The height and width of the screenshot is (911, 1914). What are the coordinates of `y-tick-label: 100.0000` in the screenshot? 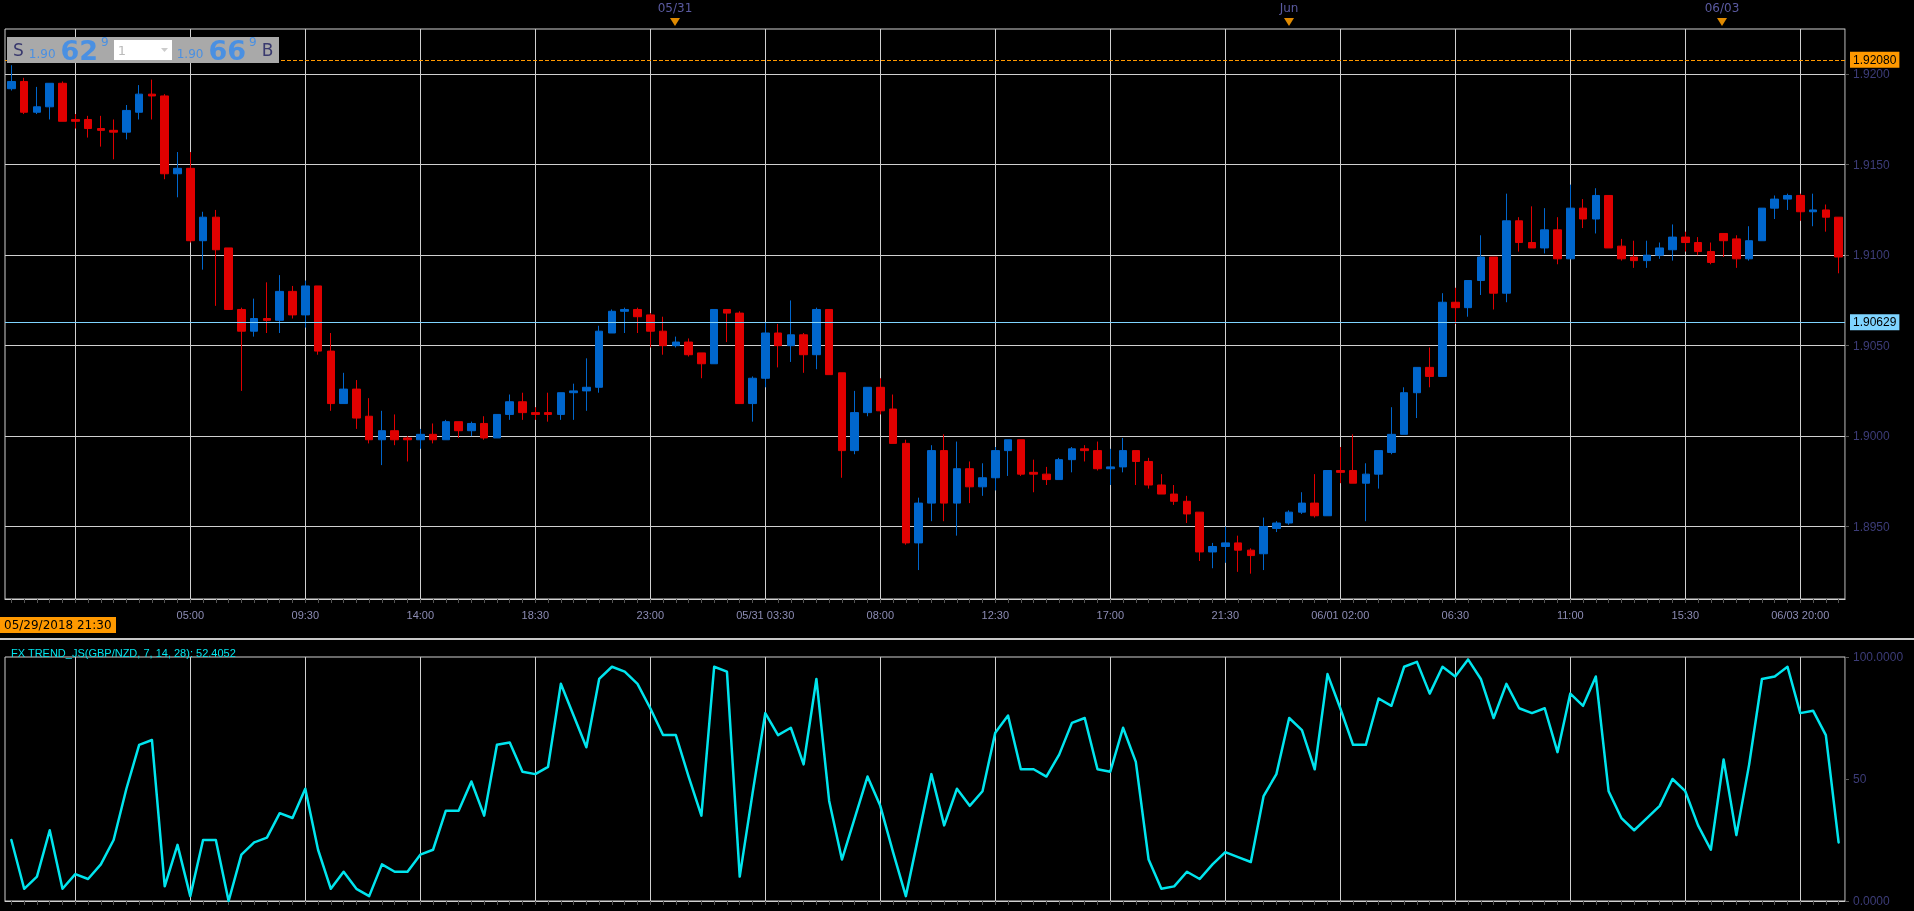 It's located at (1878, 657).